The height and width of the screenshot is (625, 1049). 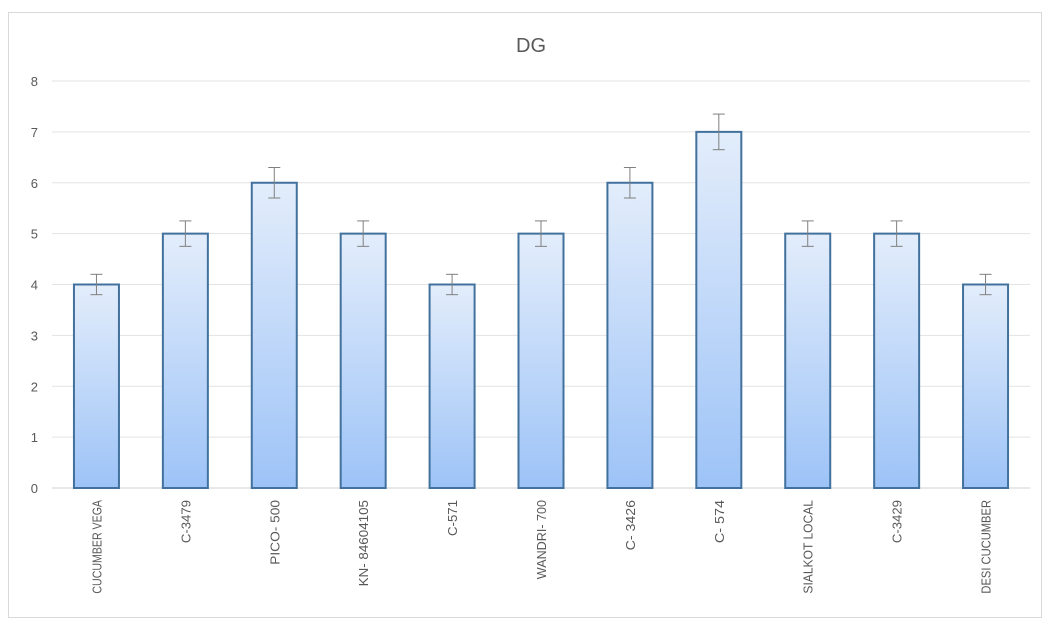 I want to click on chart-title: DG, so click(x=531, y=46).